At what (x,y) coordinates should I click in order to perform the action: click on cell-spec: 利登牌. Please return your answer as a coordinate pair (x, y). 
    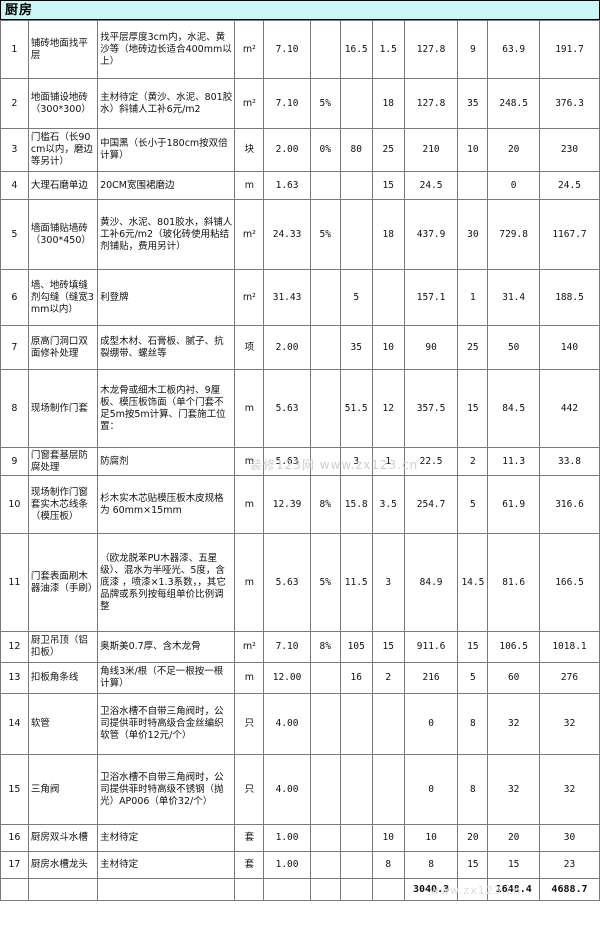
    Looking at the image, I should click on (166, 297).